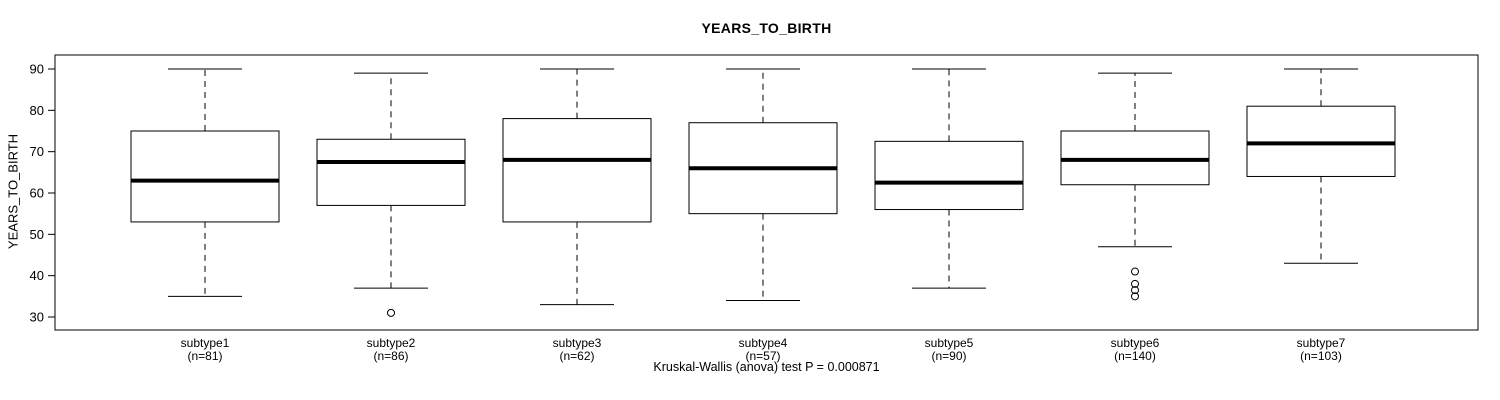 This screenshot has width=1500, height=400. I want to click on x-category-label: subtype5, so click(949, 343).